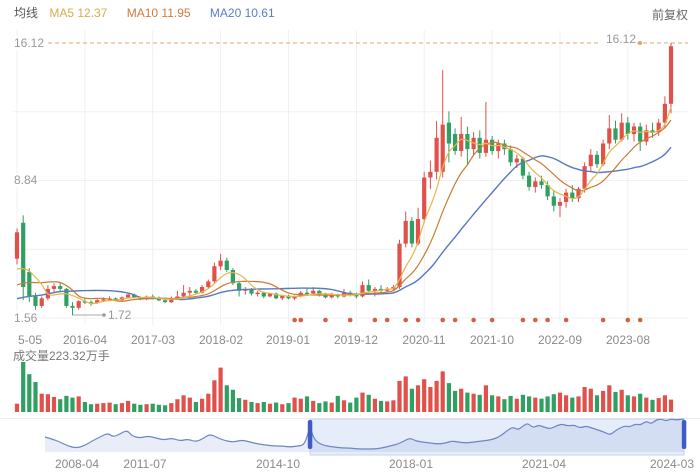 The width and height of the screenshot is (700, 474). What do you see at coordinates (77, 464) in the screenshot?
I see `nav-tick-label: 2008-04` at bounding box center [77, 464].